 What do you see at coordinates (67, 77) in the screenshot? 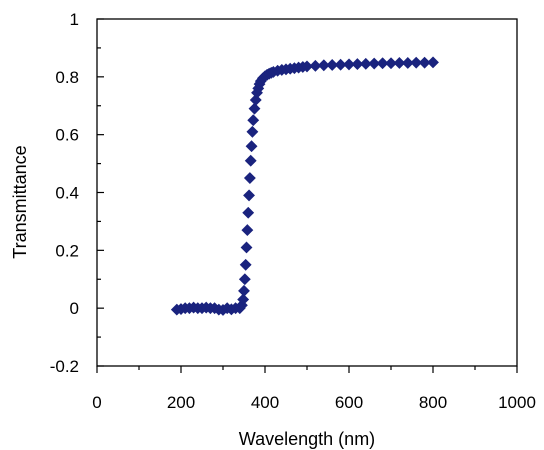
I see `y-tick-label: 0.8` at bounding box center [67, 77].